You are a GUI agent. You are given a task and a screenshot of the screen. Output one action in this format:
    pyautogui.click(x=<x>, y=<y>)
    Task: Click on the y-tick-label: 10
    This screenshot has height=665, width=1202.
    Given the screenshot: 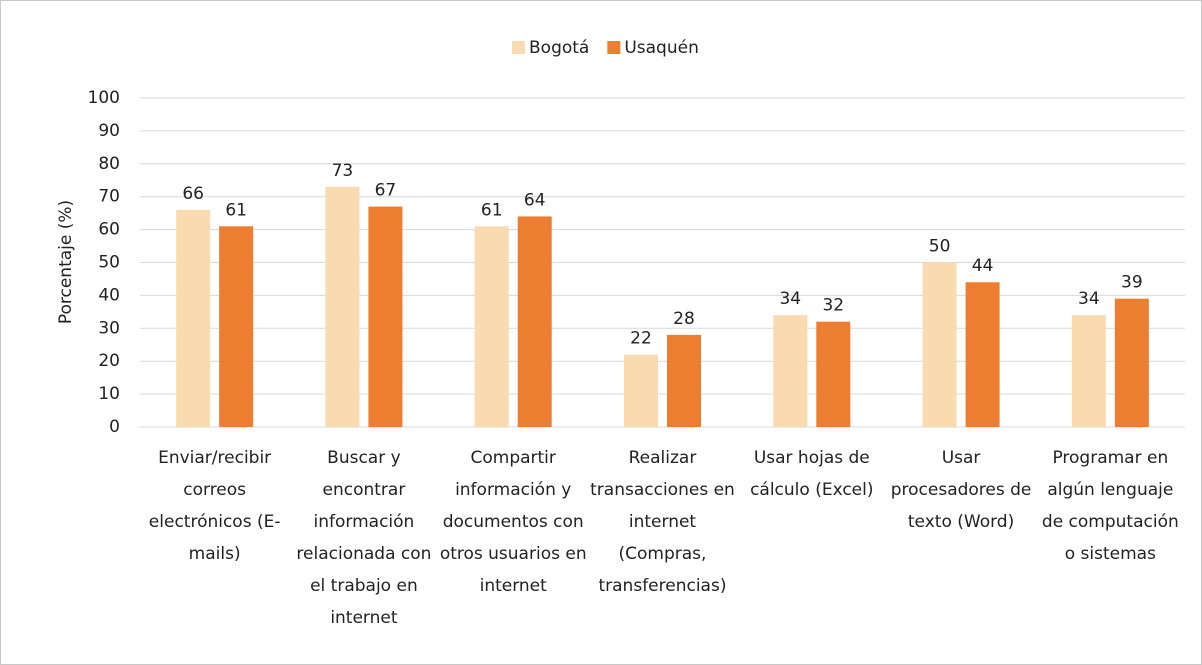 What is the action you would take?
    pyautogui.click(x=109, y=394)
    